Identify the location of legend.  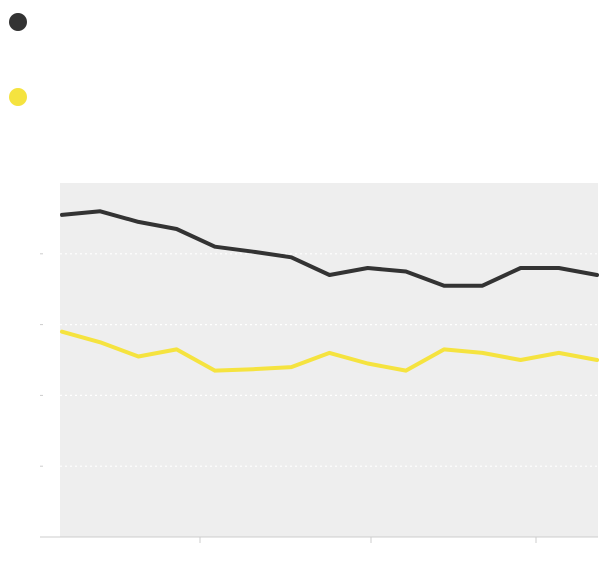
(18, 59).